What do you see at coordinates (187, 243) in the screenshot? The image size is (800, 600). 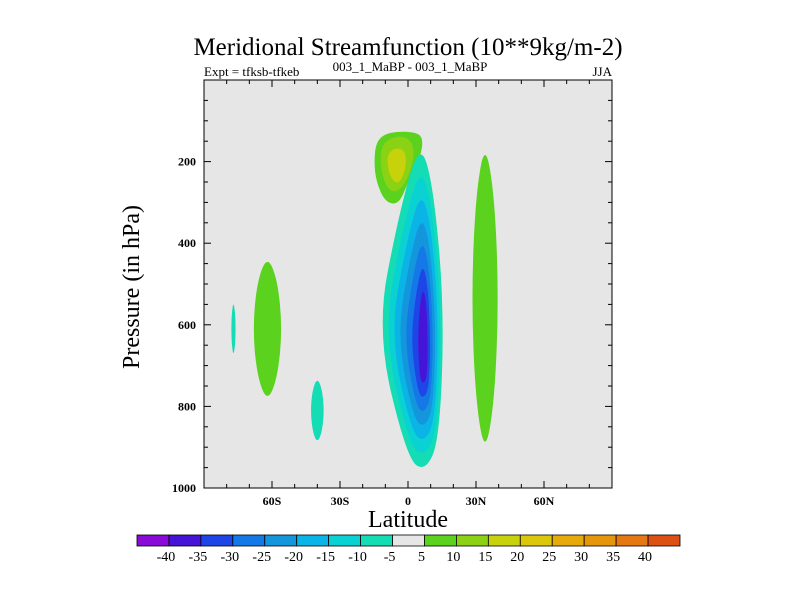 I see `y-tick-label: 400` at bounding box center [187, 243].